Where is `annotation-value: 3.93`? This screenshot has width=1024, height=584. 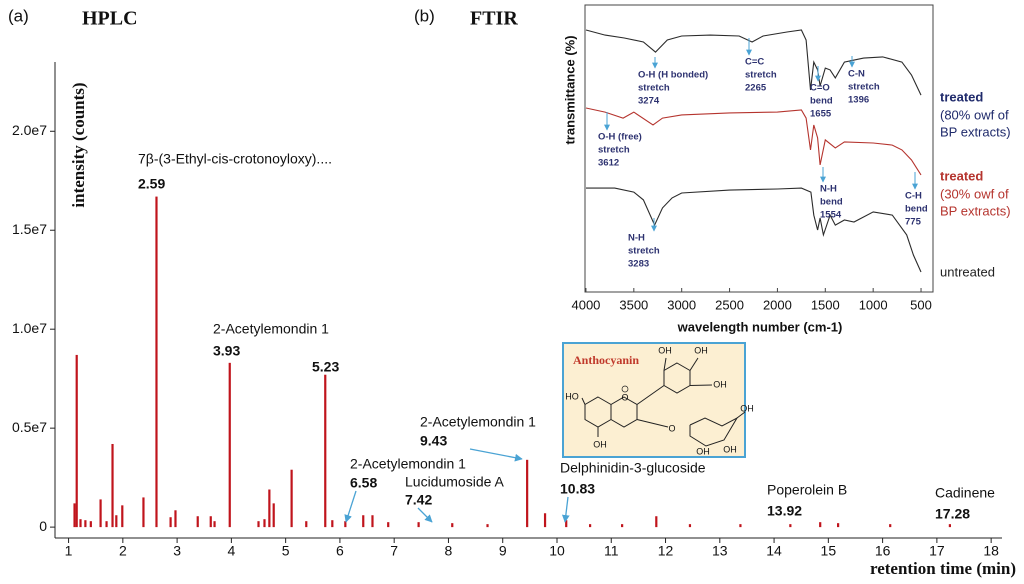 annotation-value: 3.93 is located at coordinates (226, 351).